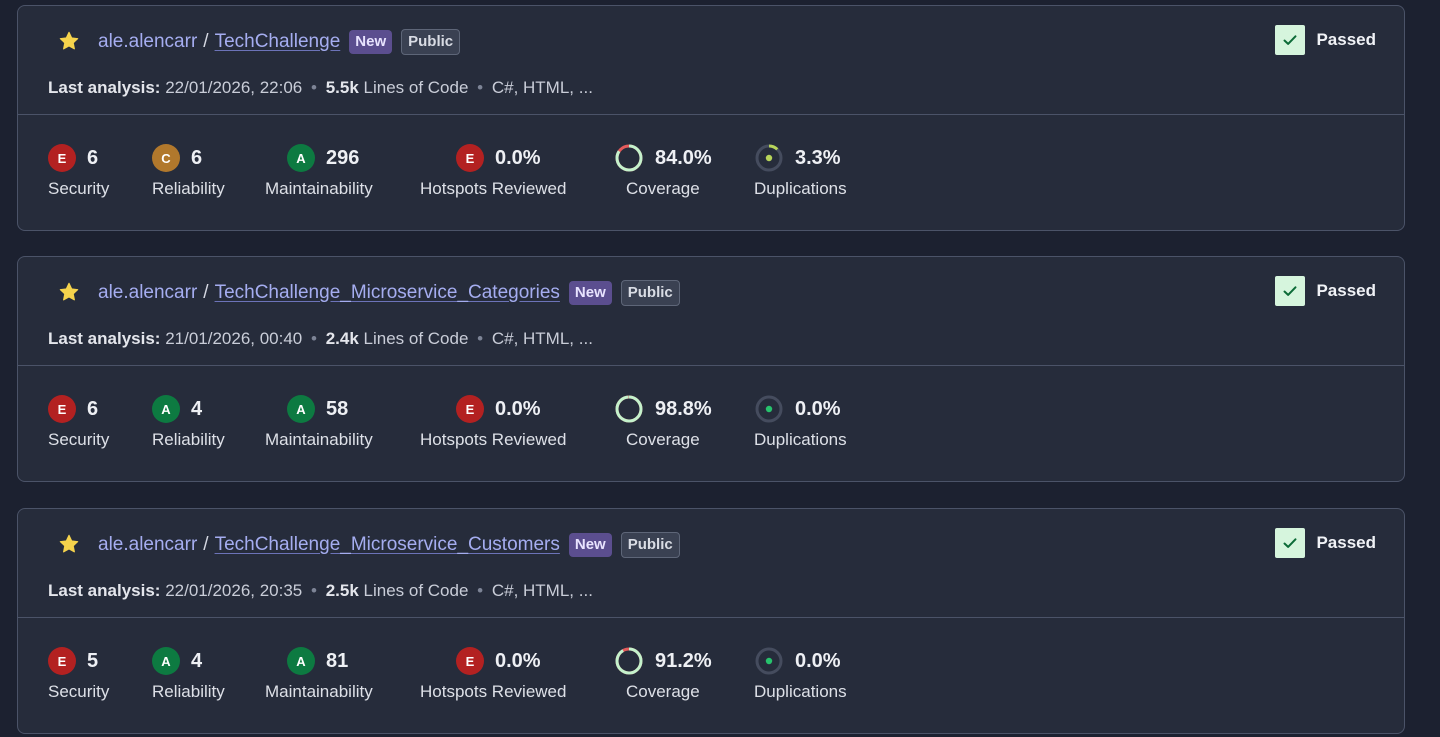 Image resolution: width=1440 pixels, height=737 pixels. Describe the element at coordinates (663, 421) in the screenshot. I see `coverage-metric: 98.8% Coverage` at that location.